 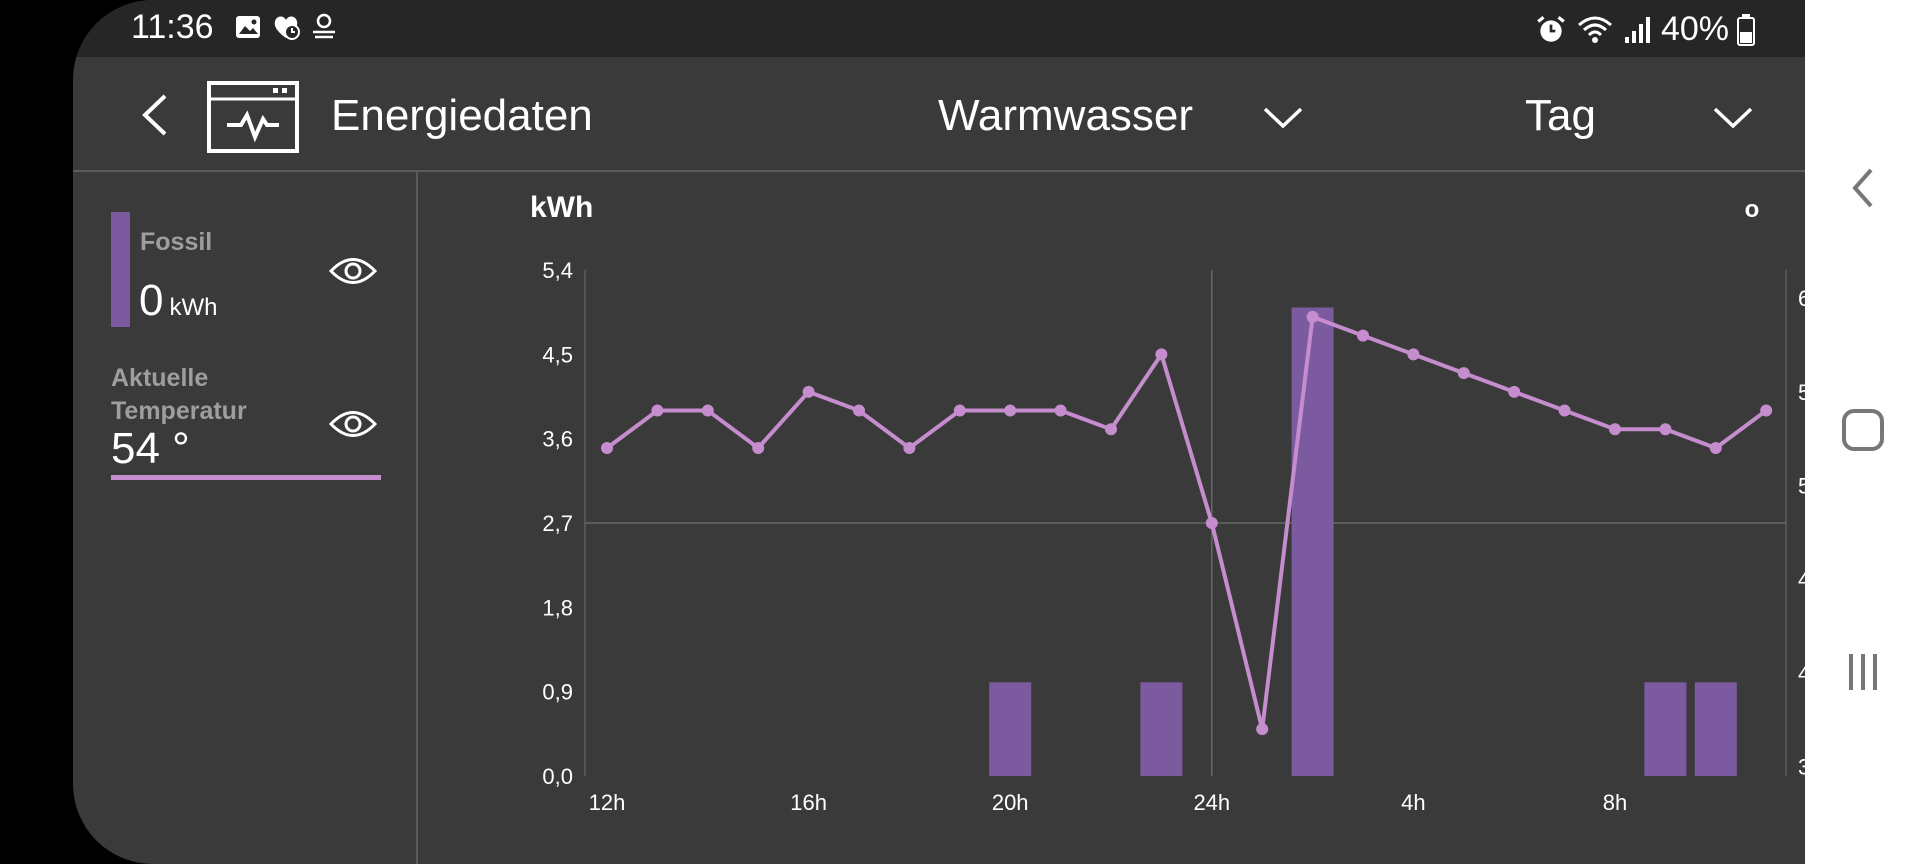 I want to click on battery-icon, so click(x=1746, y=30).